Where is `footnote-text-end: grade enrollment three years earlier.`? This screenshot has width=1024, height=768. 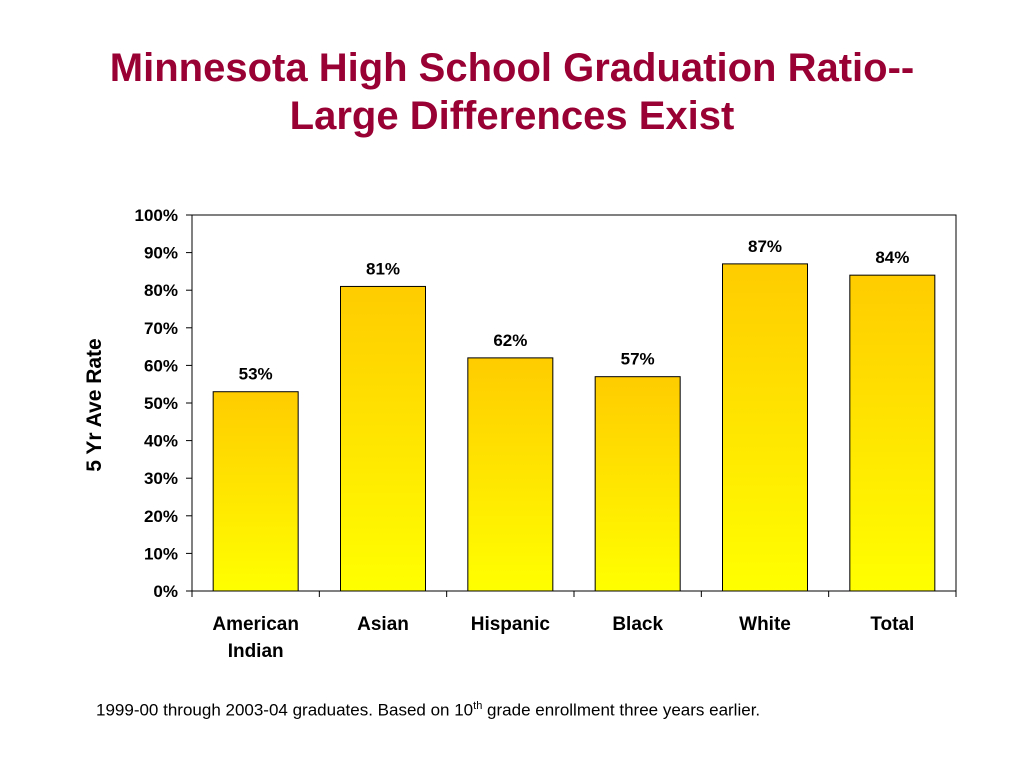
footnote-text-end: grade enrollment three years earlier. is located at coordinates (621, 710).